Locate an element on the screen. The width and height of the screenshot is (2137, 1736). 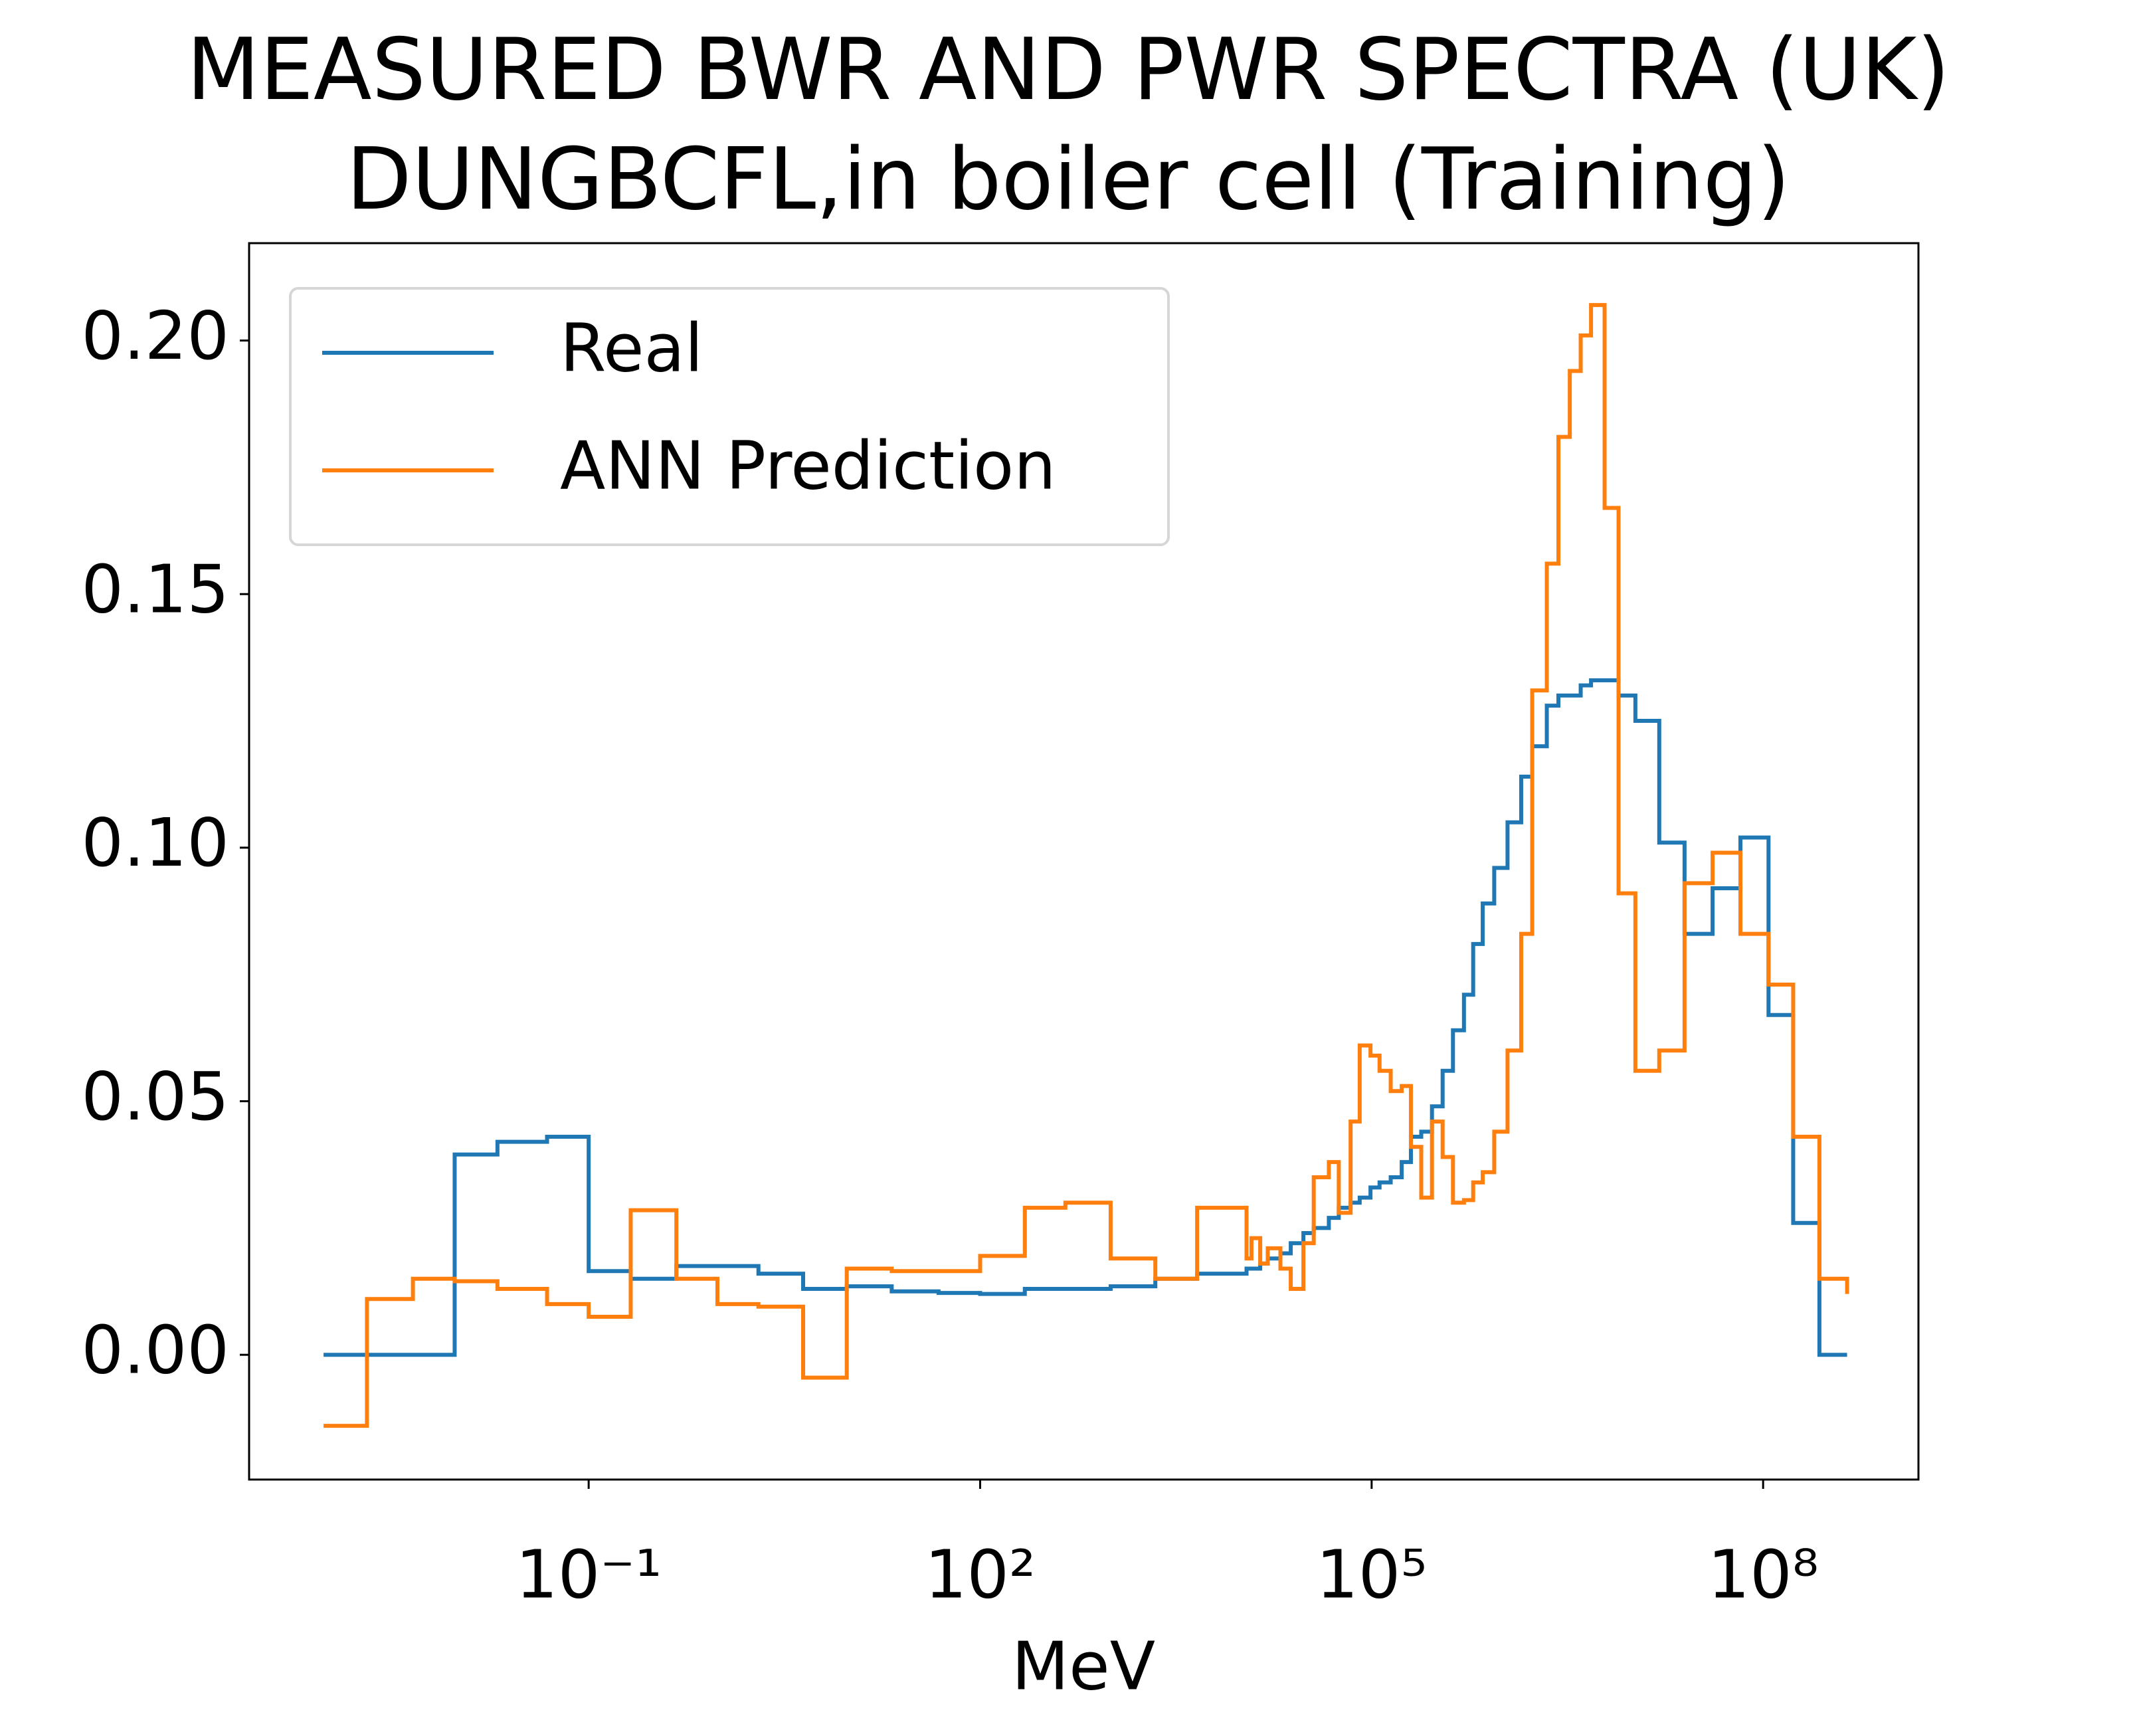
y-tick-label: 0.10 is located at coordinates (155, 843).